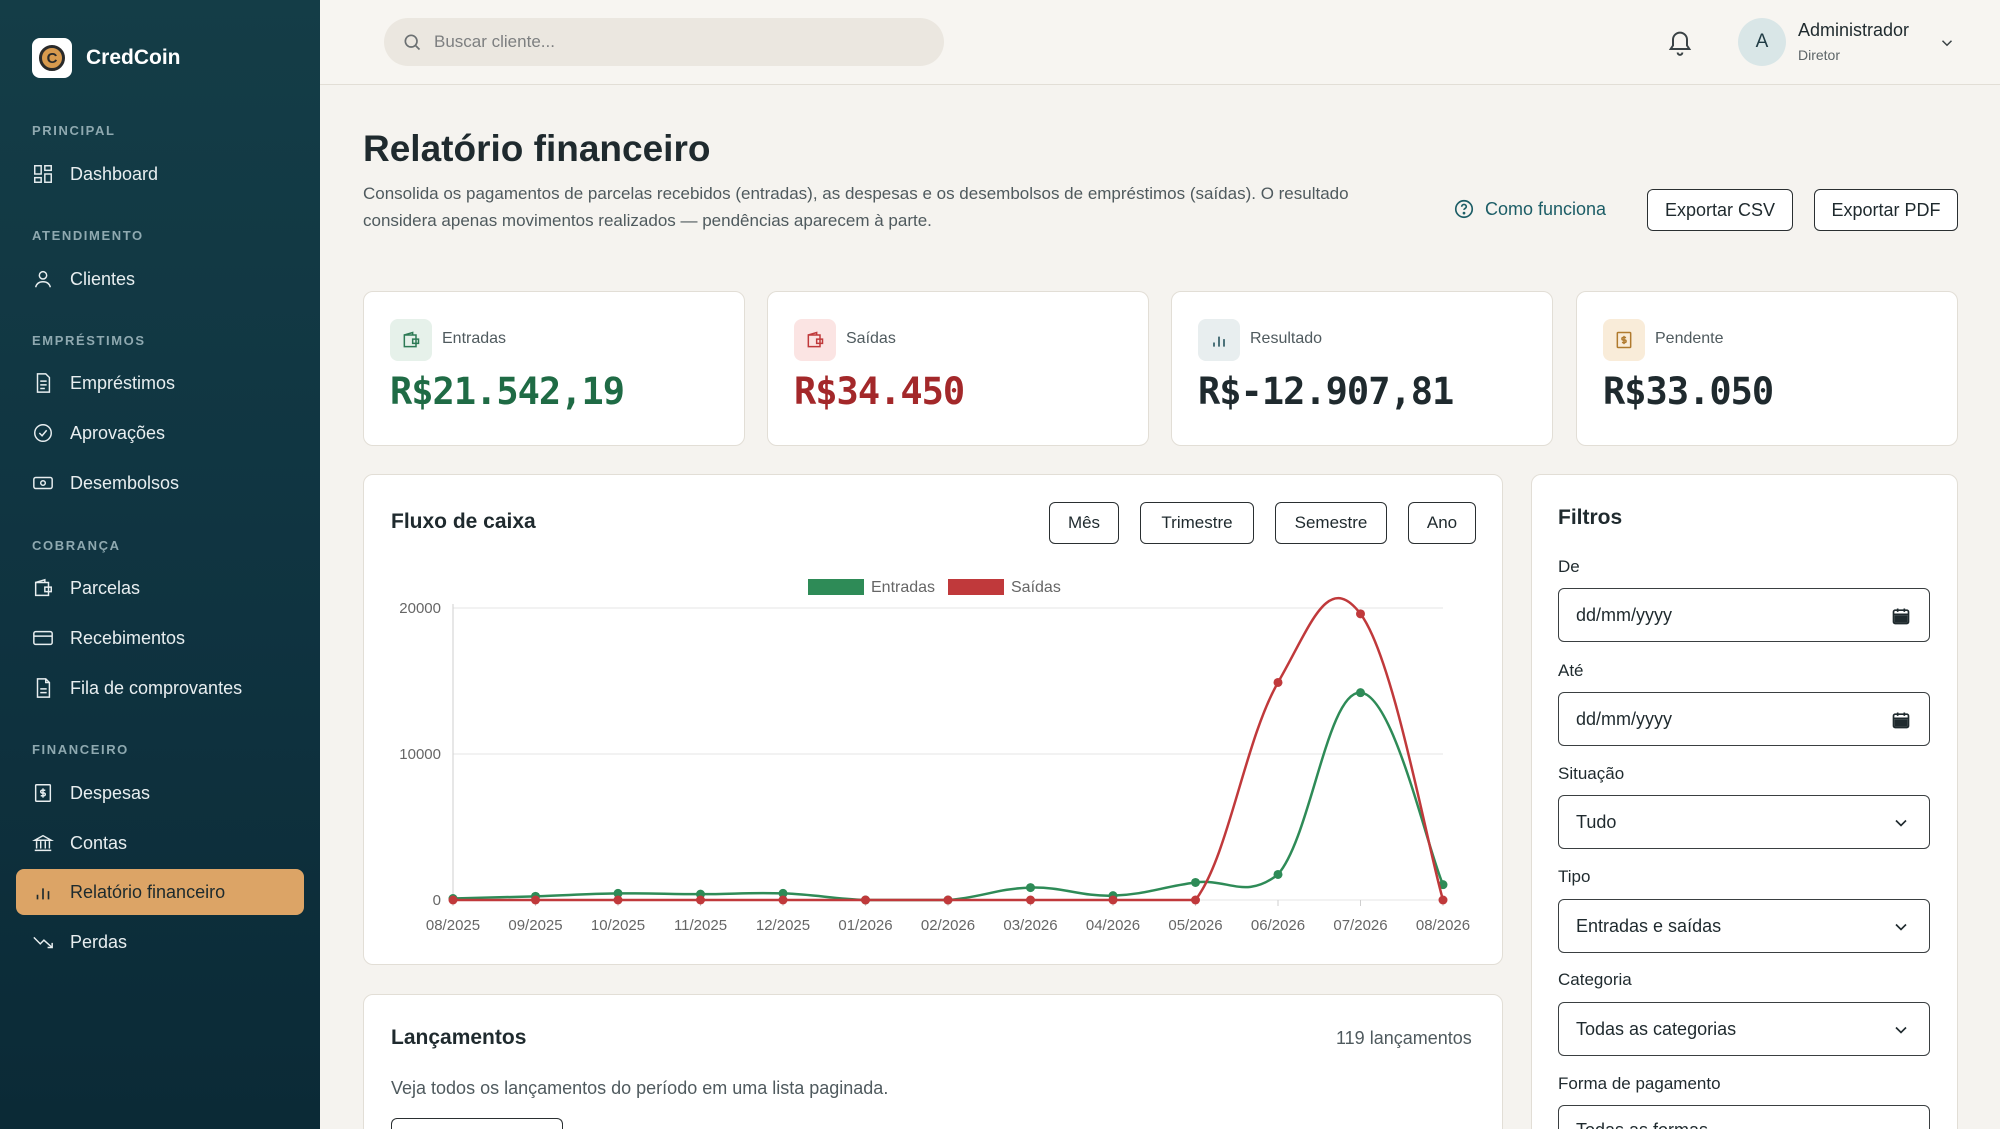 The image size is (2000, 1129). What do you see at coordinates (948, 796) in the screenshot?
I see `series-line-entradas` at bounding box center [948, 796].